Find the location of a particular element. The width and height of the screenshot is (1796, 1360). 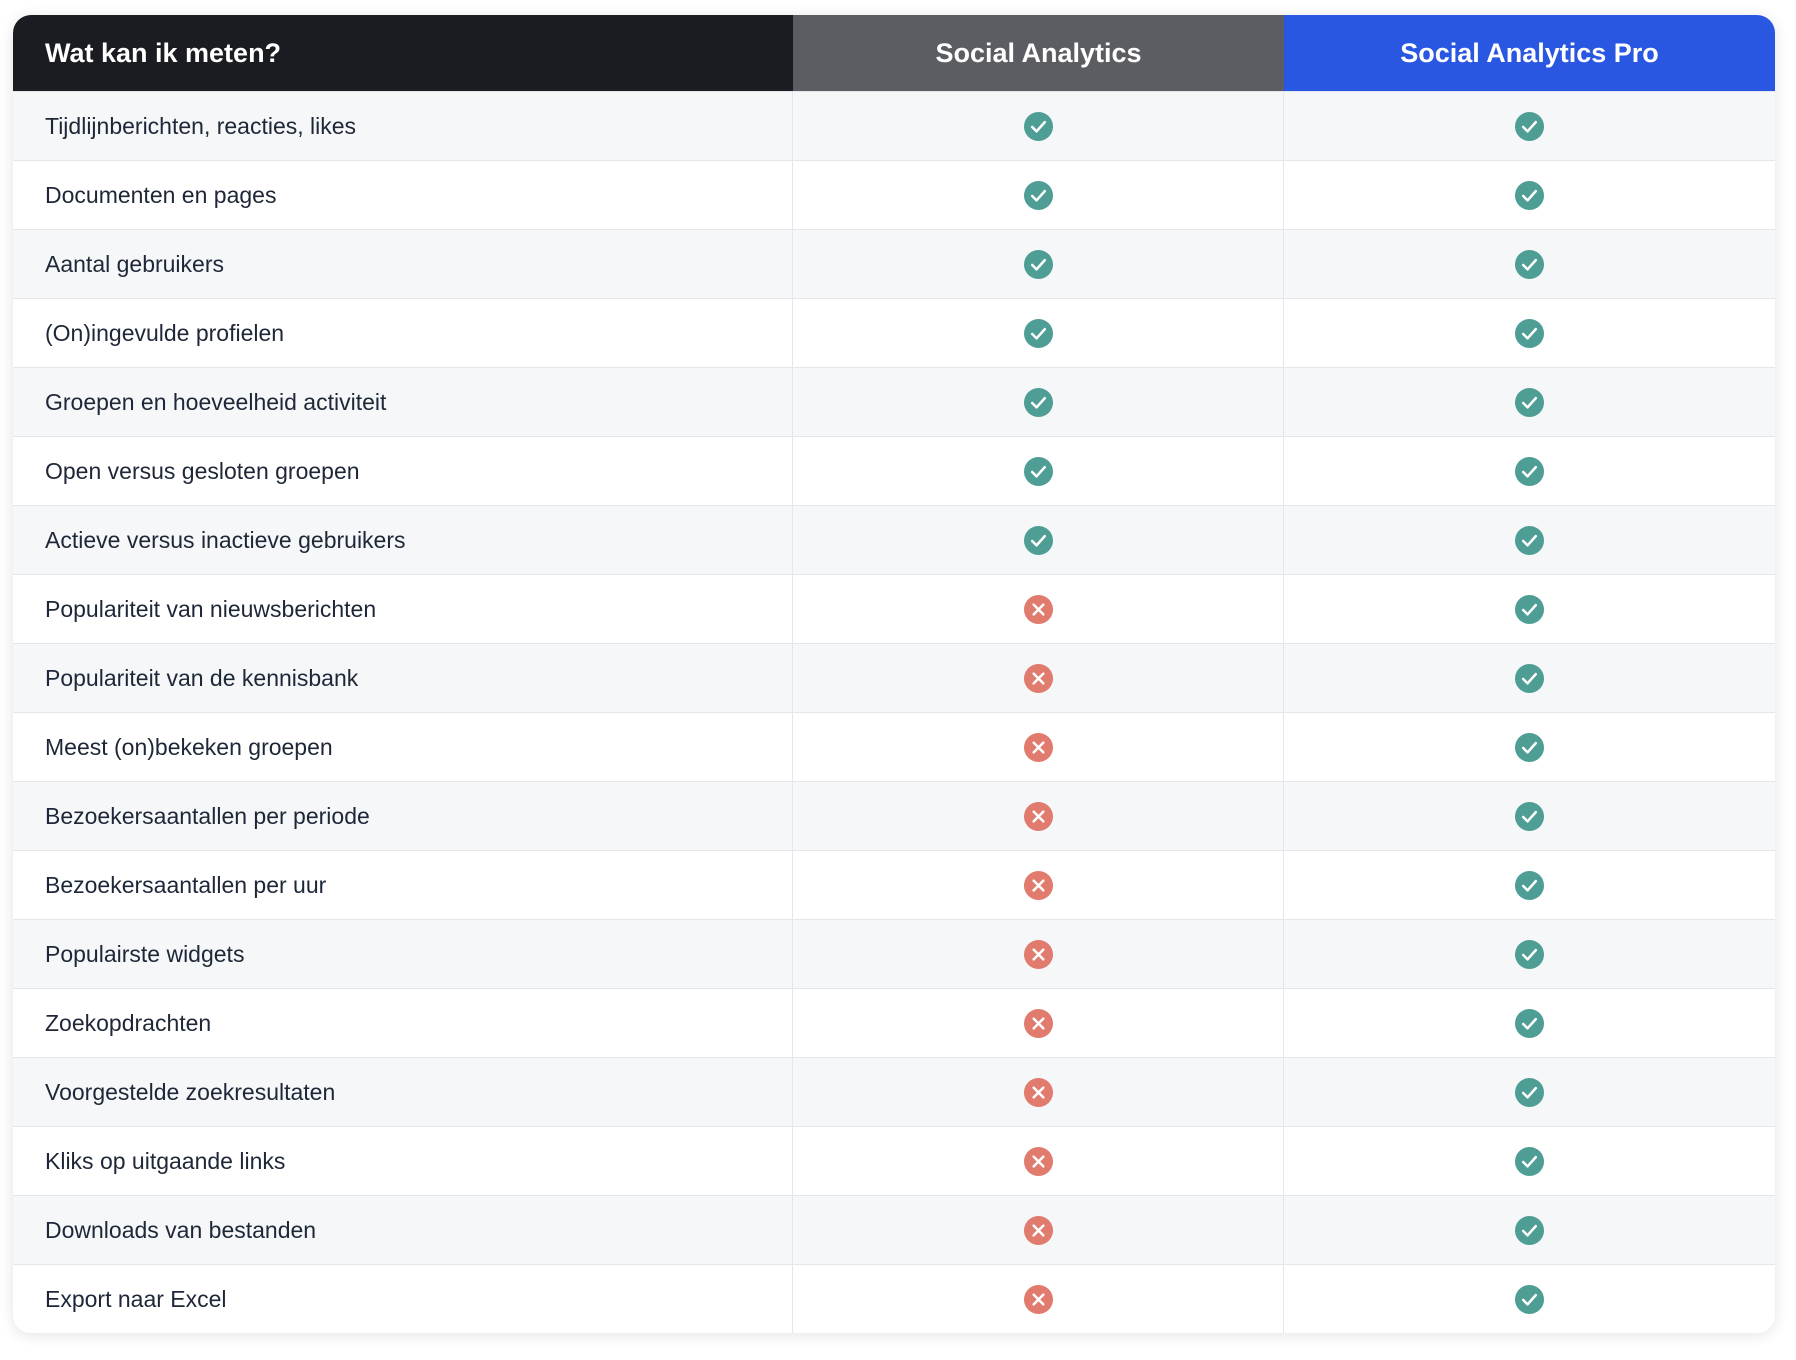

table-row: Zoekopdrachten is located at coordinates (894, 1022).